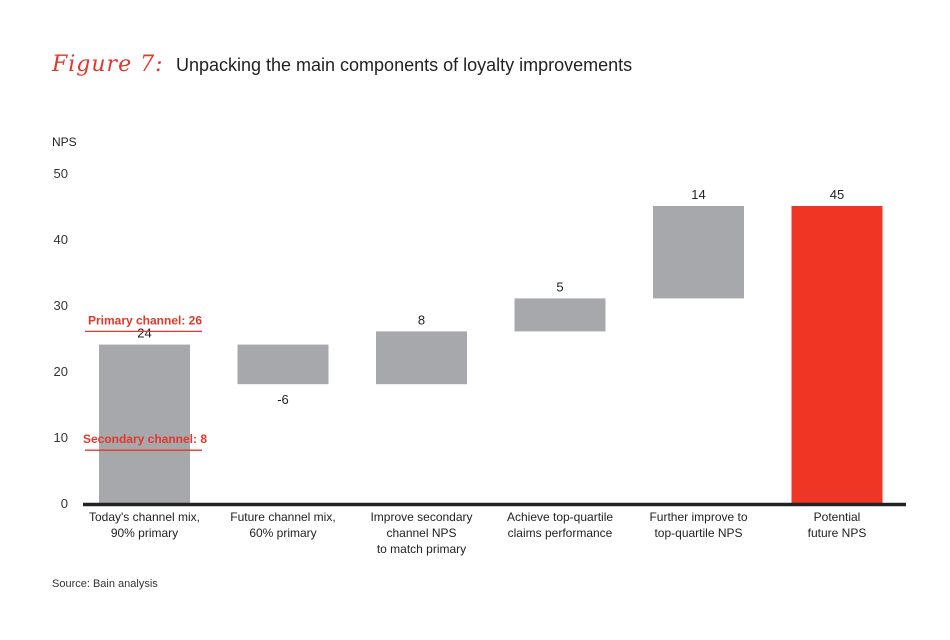 Image resolution: width=950 pixels, height=640 pixels. I want to click on x-category-label: Potential future NPS, so click(837, 525).